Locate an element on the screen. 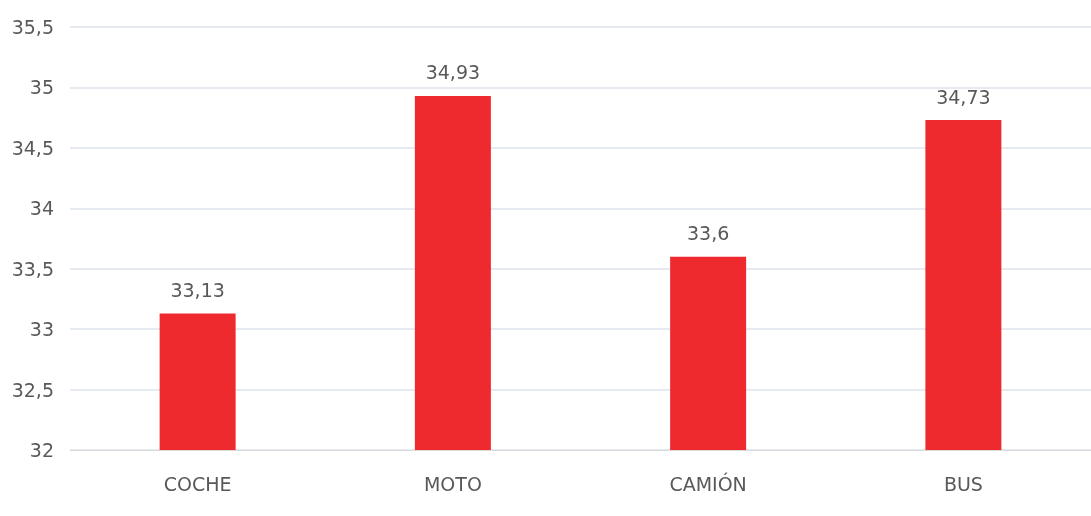 This screenshot has width=1091, height=516. data-label: 33,13 is located at coordinates (197, 289).